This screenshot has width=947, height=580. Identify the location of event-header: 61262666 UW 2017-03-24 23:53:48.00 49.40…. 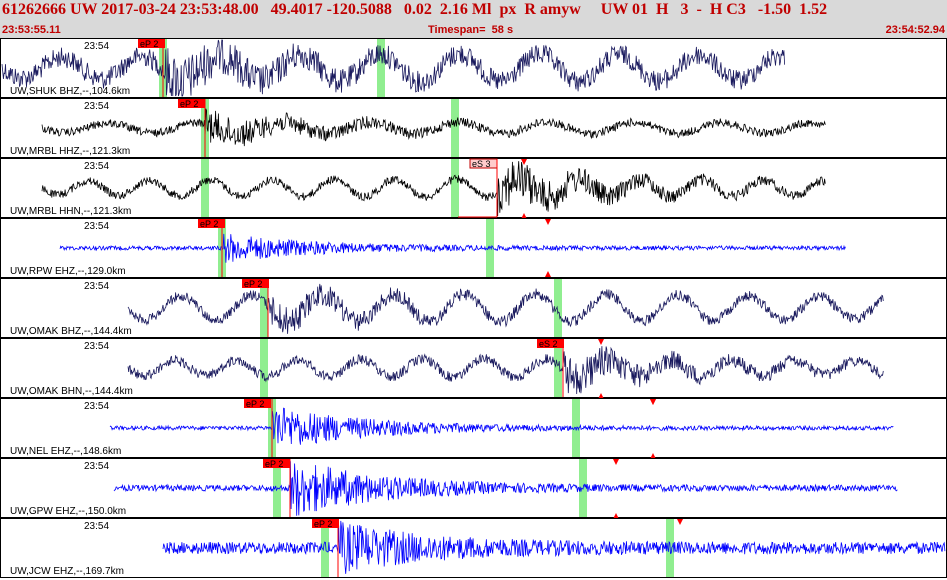
(473, 19).